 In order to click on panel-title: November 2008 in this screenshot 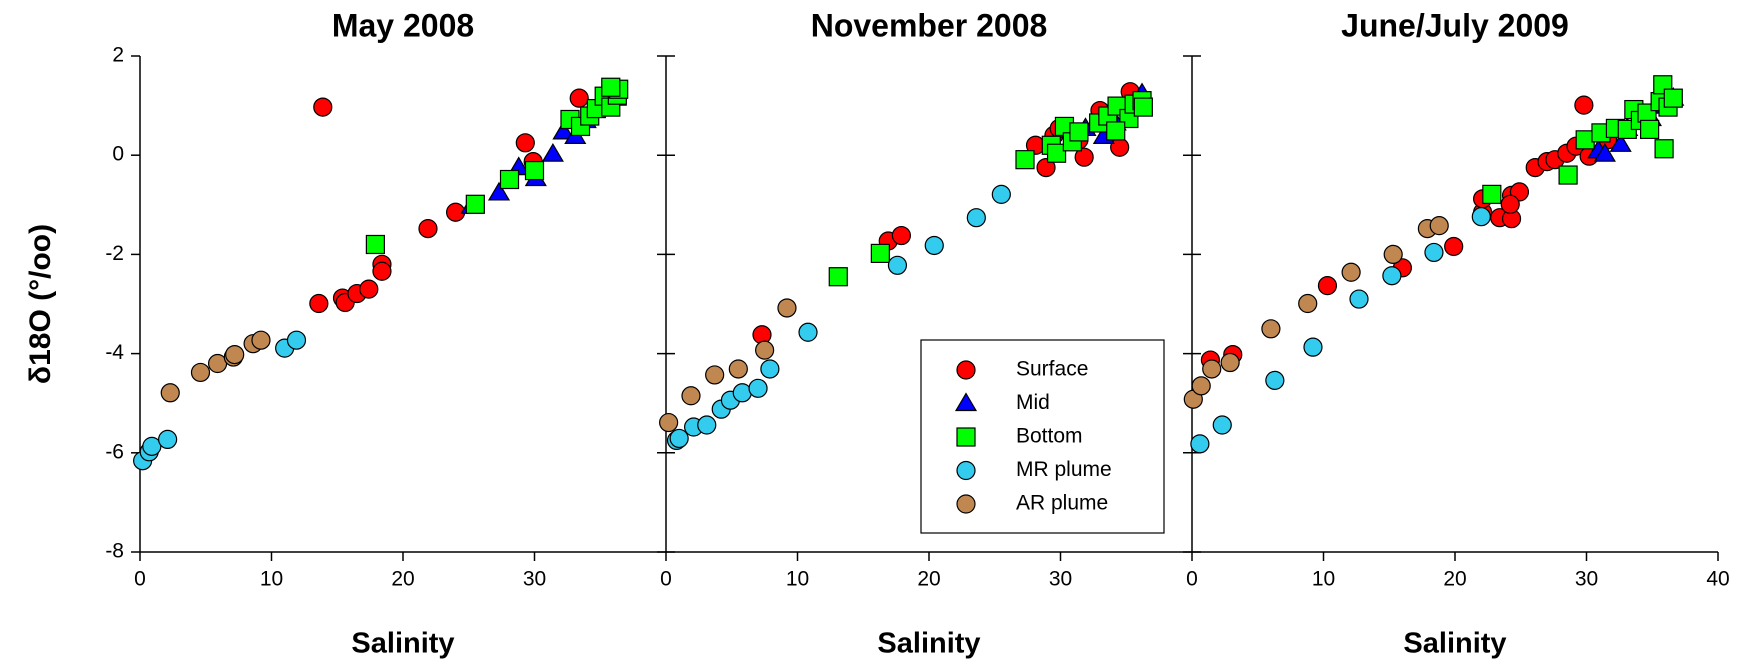, I will do `click(929, 25)`.